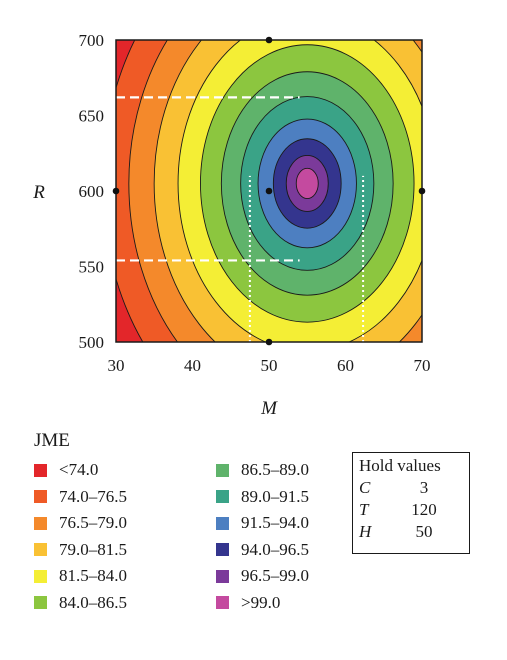  I want to click on y-tick-label-4: 700, so click(92, 40).